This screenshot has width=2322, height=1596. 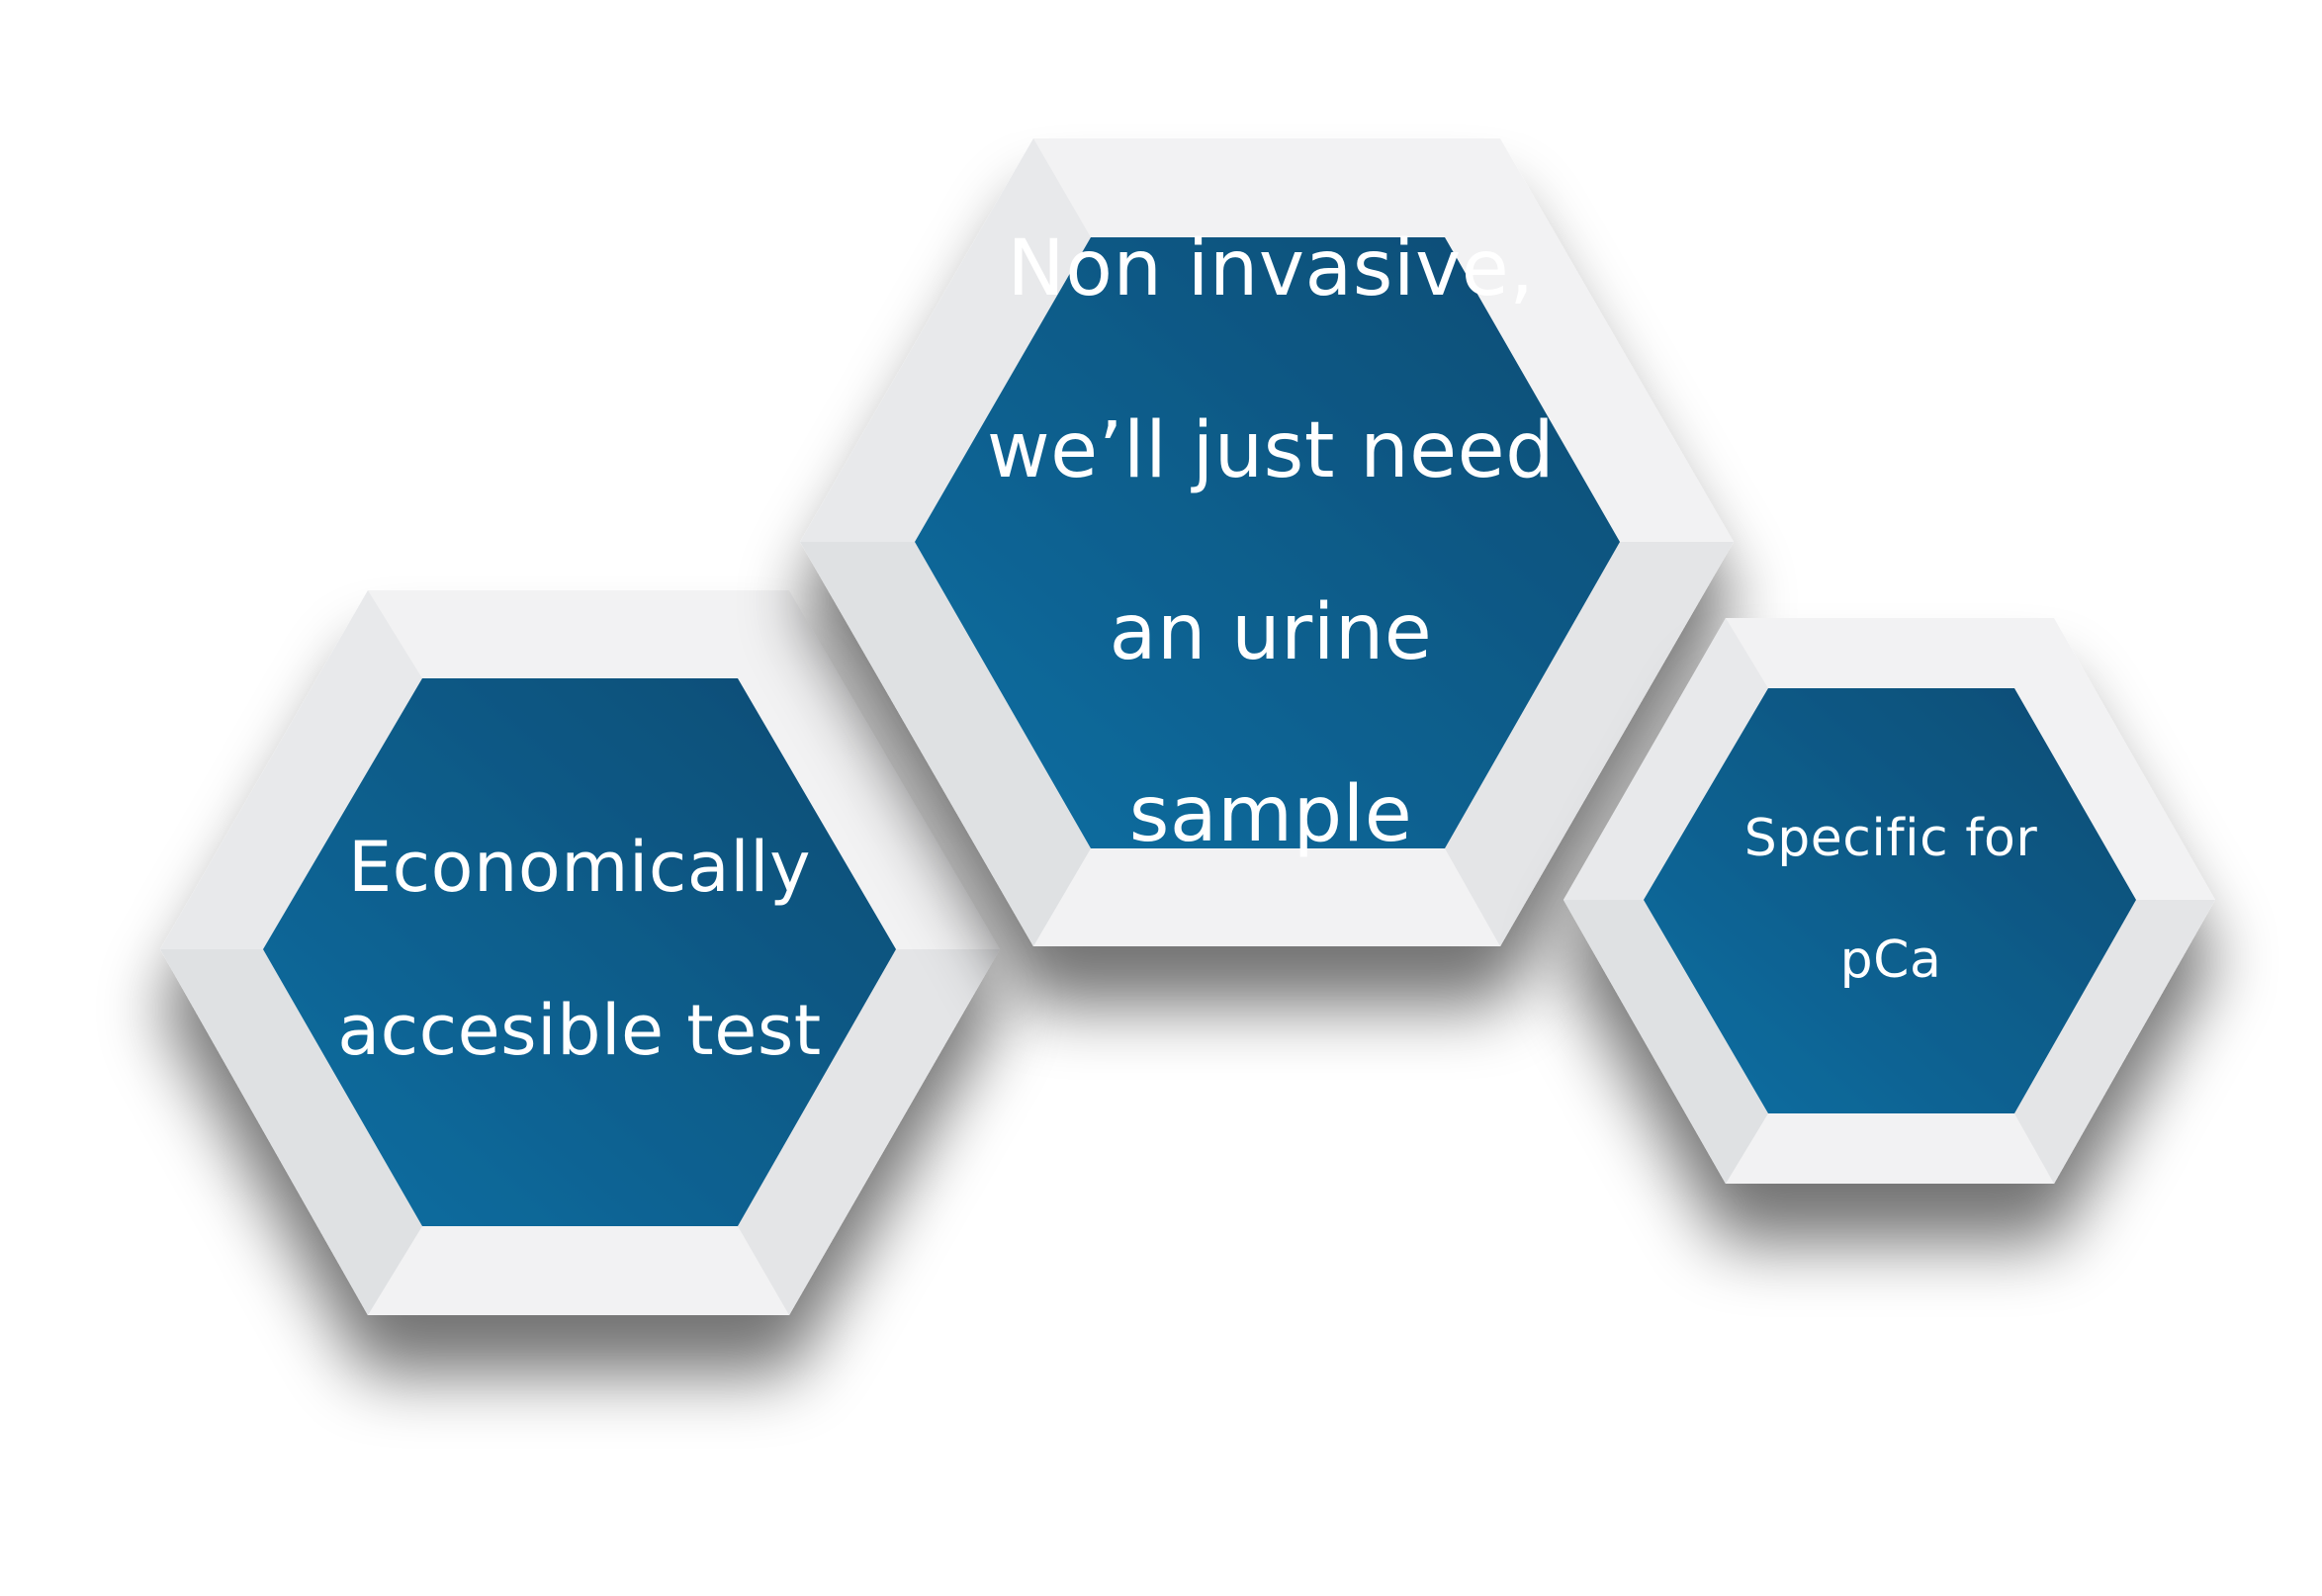 What do you see at coordinates (580, 1031) in the screenshot?
I see `label-line: accesible test` at bounding box center [580, 1031].